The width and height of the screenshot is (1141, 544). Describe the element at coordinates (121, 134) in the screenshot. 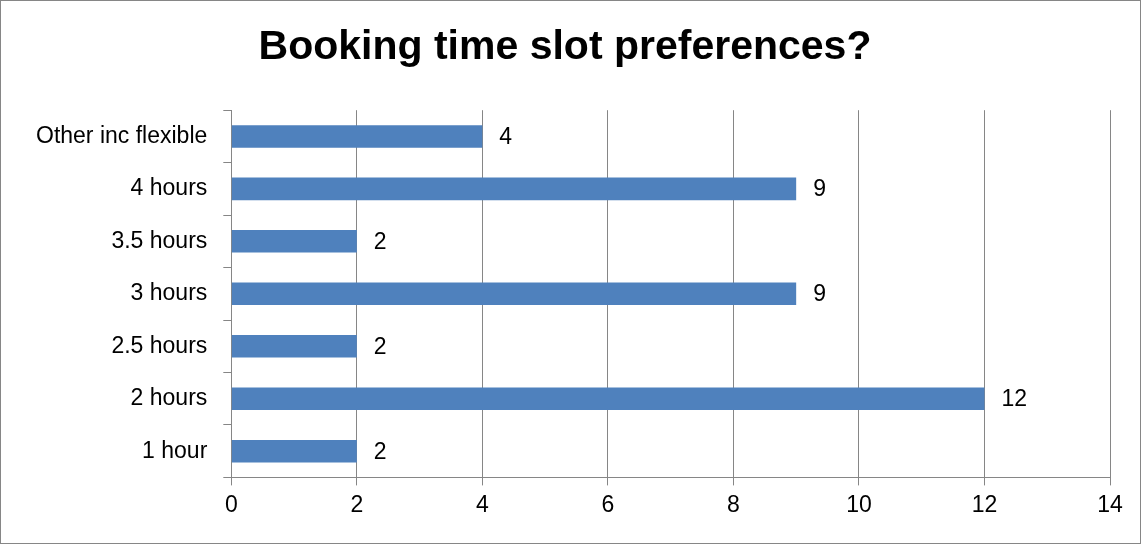

I see `y-tick-label: Other inc flexible` at that location.